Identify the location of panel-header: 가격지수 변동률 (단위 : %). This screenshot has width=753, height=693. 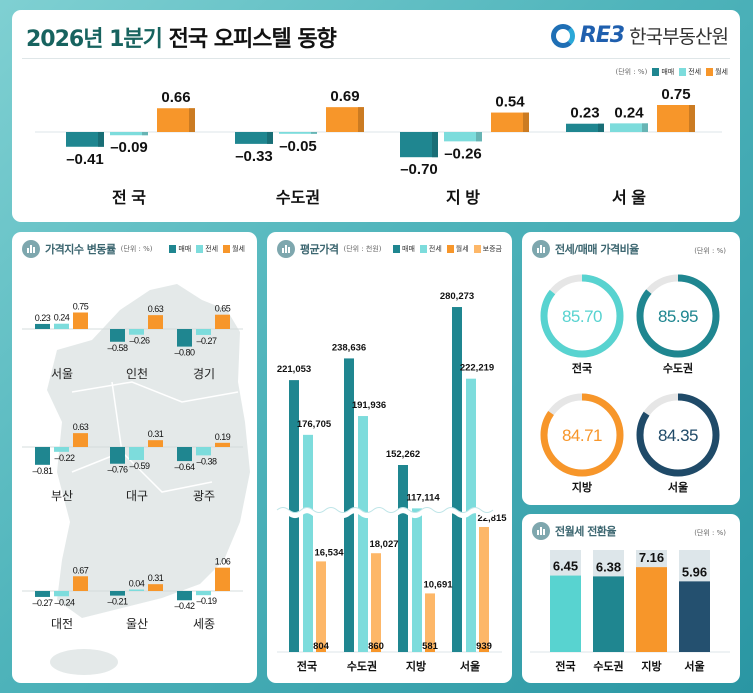
(87, 249).